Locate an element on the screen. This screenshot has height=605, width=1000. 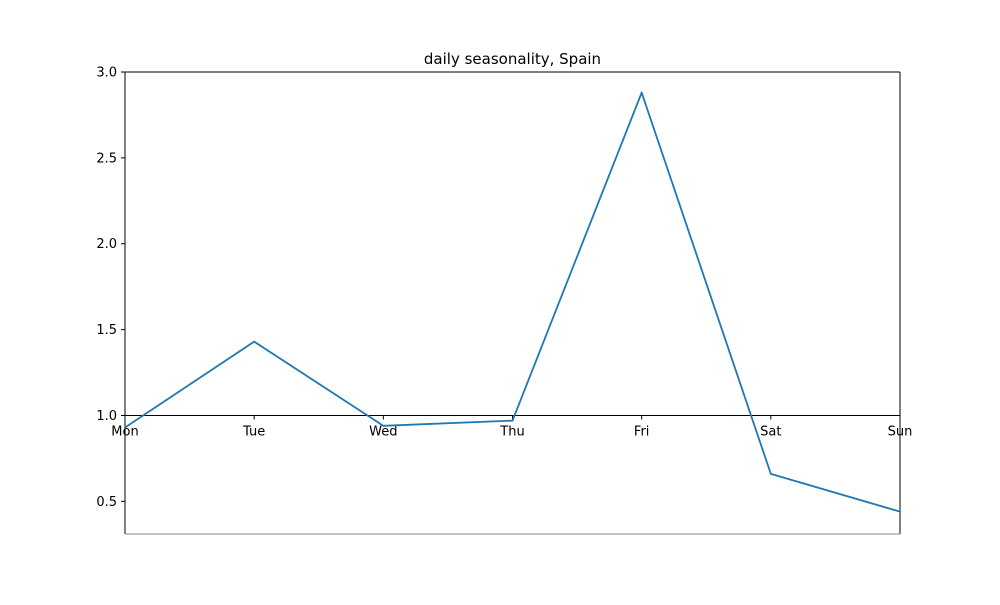
y-tick-label: 1.5 is located at coordinates (106, 330).